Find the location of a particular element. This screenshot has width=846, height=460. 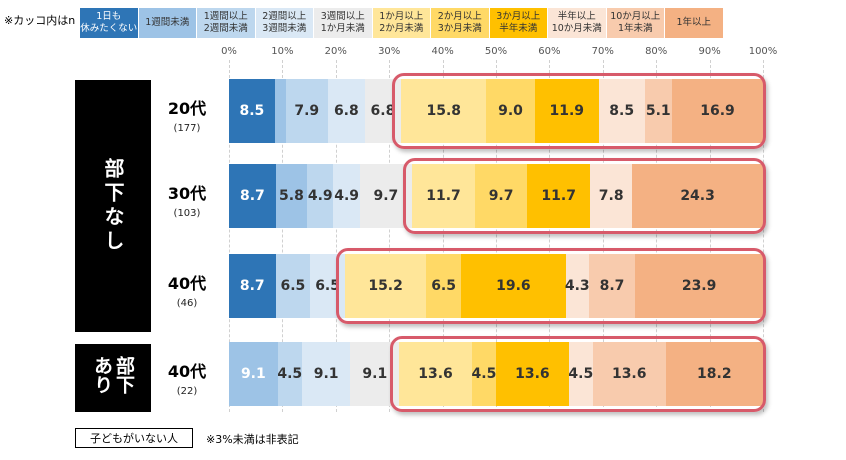

data-label: 7.9 is located at coordinates (307, 111).